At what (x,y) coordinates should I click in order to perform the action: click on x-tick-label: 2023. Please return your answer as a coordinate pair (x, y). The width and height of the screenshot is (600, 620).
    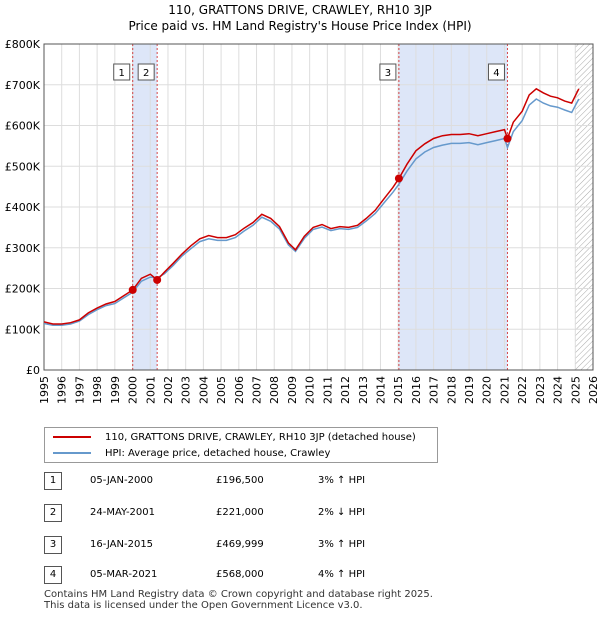
    Looking at the image, I should click on (540, 390).